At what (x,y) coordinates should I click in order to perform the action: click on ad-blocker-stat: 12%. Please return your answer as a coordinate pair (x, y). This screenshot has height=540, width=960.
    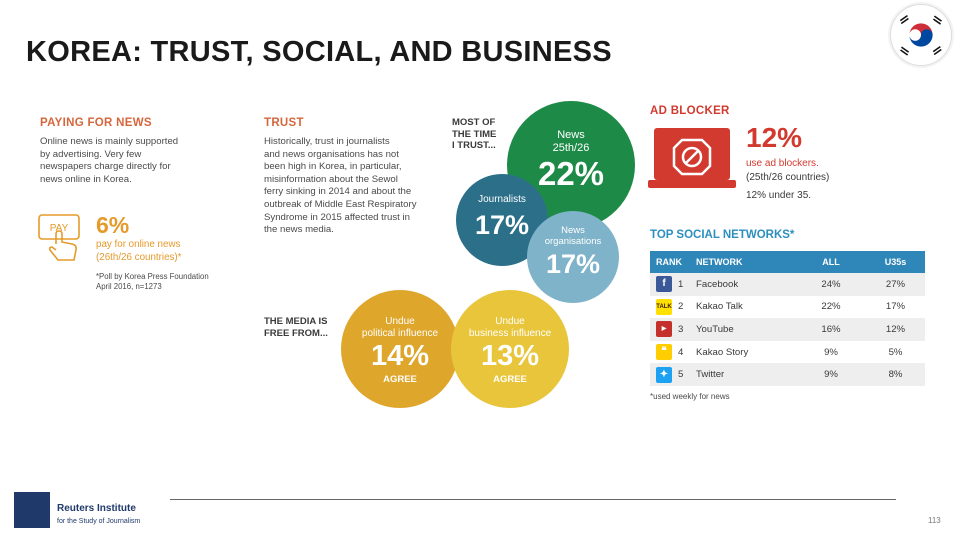
    Looking at the image, I should click on (774, 137).